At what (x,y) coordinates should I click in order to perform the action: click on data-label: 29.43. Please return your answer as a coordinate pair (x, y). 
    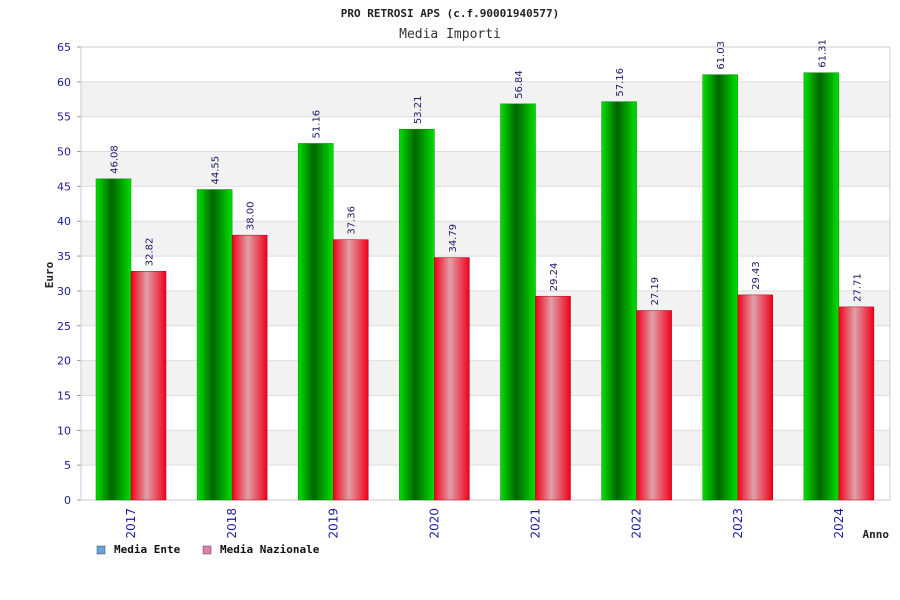
    Looking at the image, I should click on (756, 275).